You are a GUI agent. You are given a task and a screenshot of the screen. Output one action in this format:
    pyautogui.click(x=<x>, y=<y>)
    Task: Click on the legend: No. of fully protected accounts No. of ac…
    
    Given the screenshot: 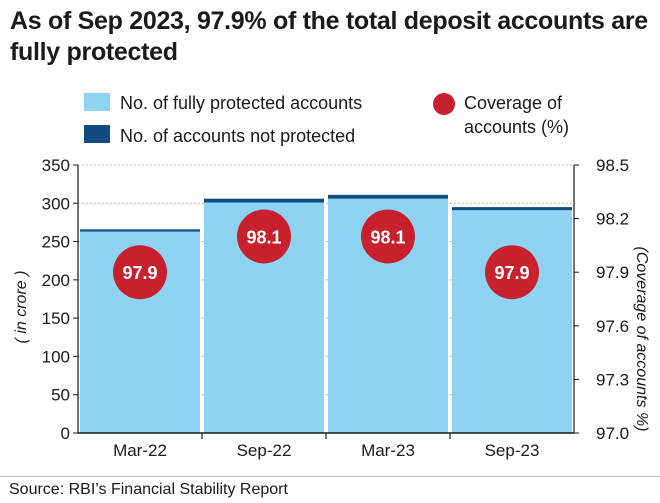 What is the action you would take?
    pyautogui.click(x=326, y=119)
    